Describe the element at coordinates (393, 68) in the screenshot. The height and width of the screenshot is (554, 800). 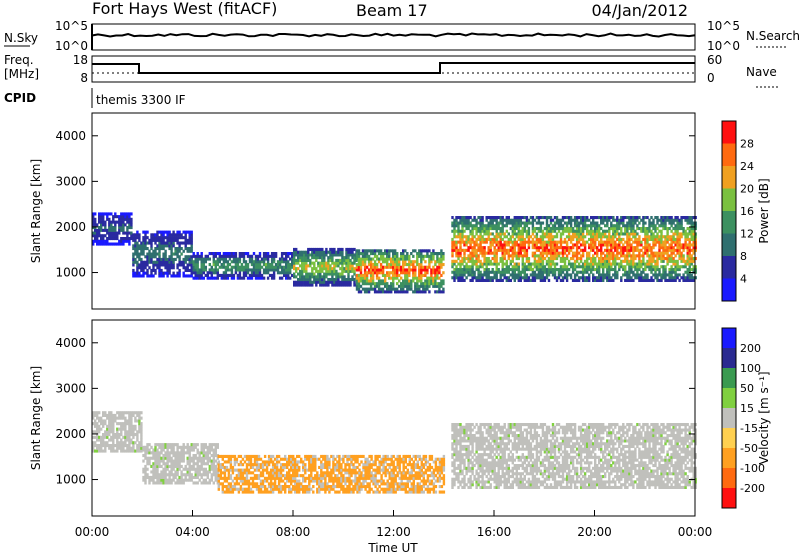
I see `freq-series` at that location.